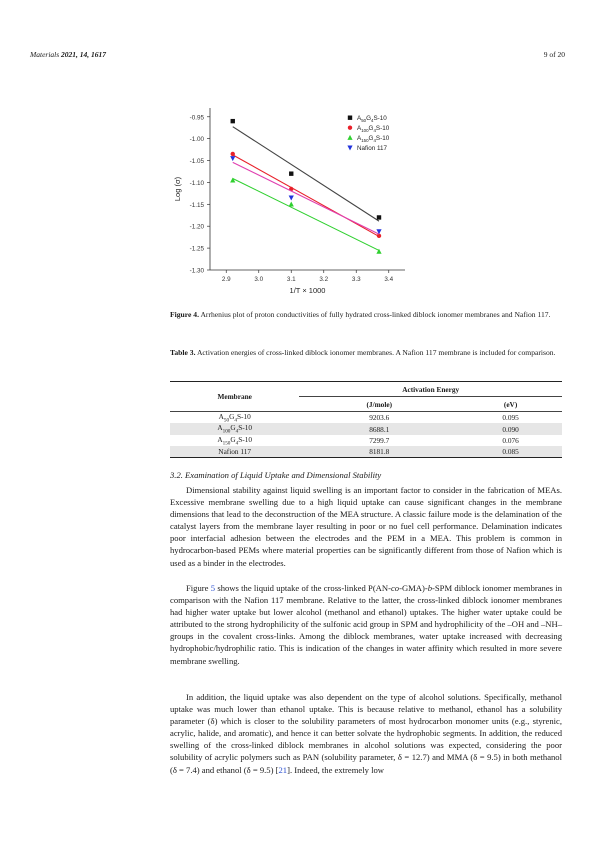  I want to click on energy-ev: 0.090, so click(510, 429).